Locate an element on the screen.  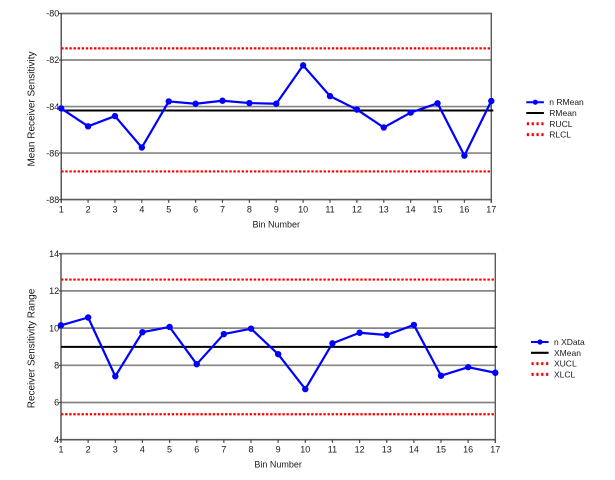
svg-text: -86 is located at coordinates (52, 153).